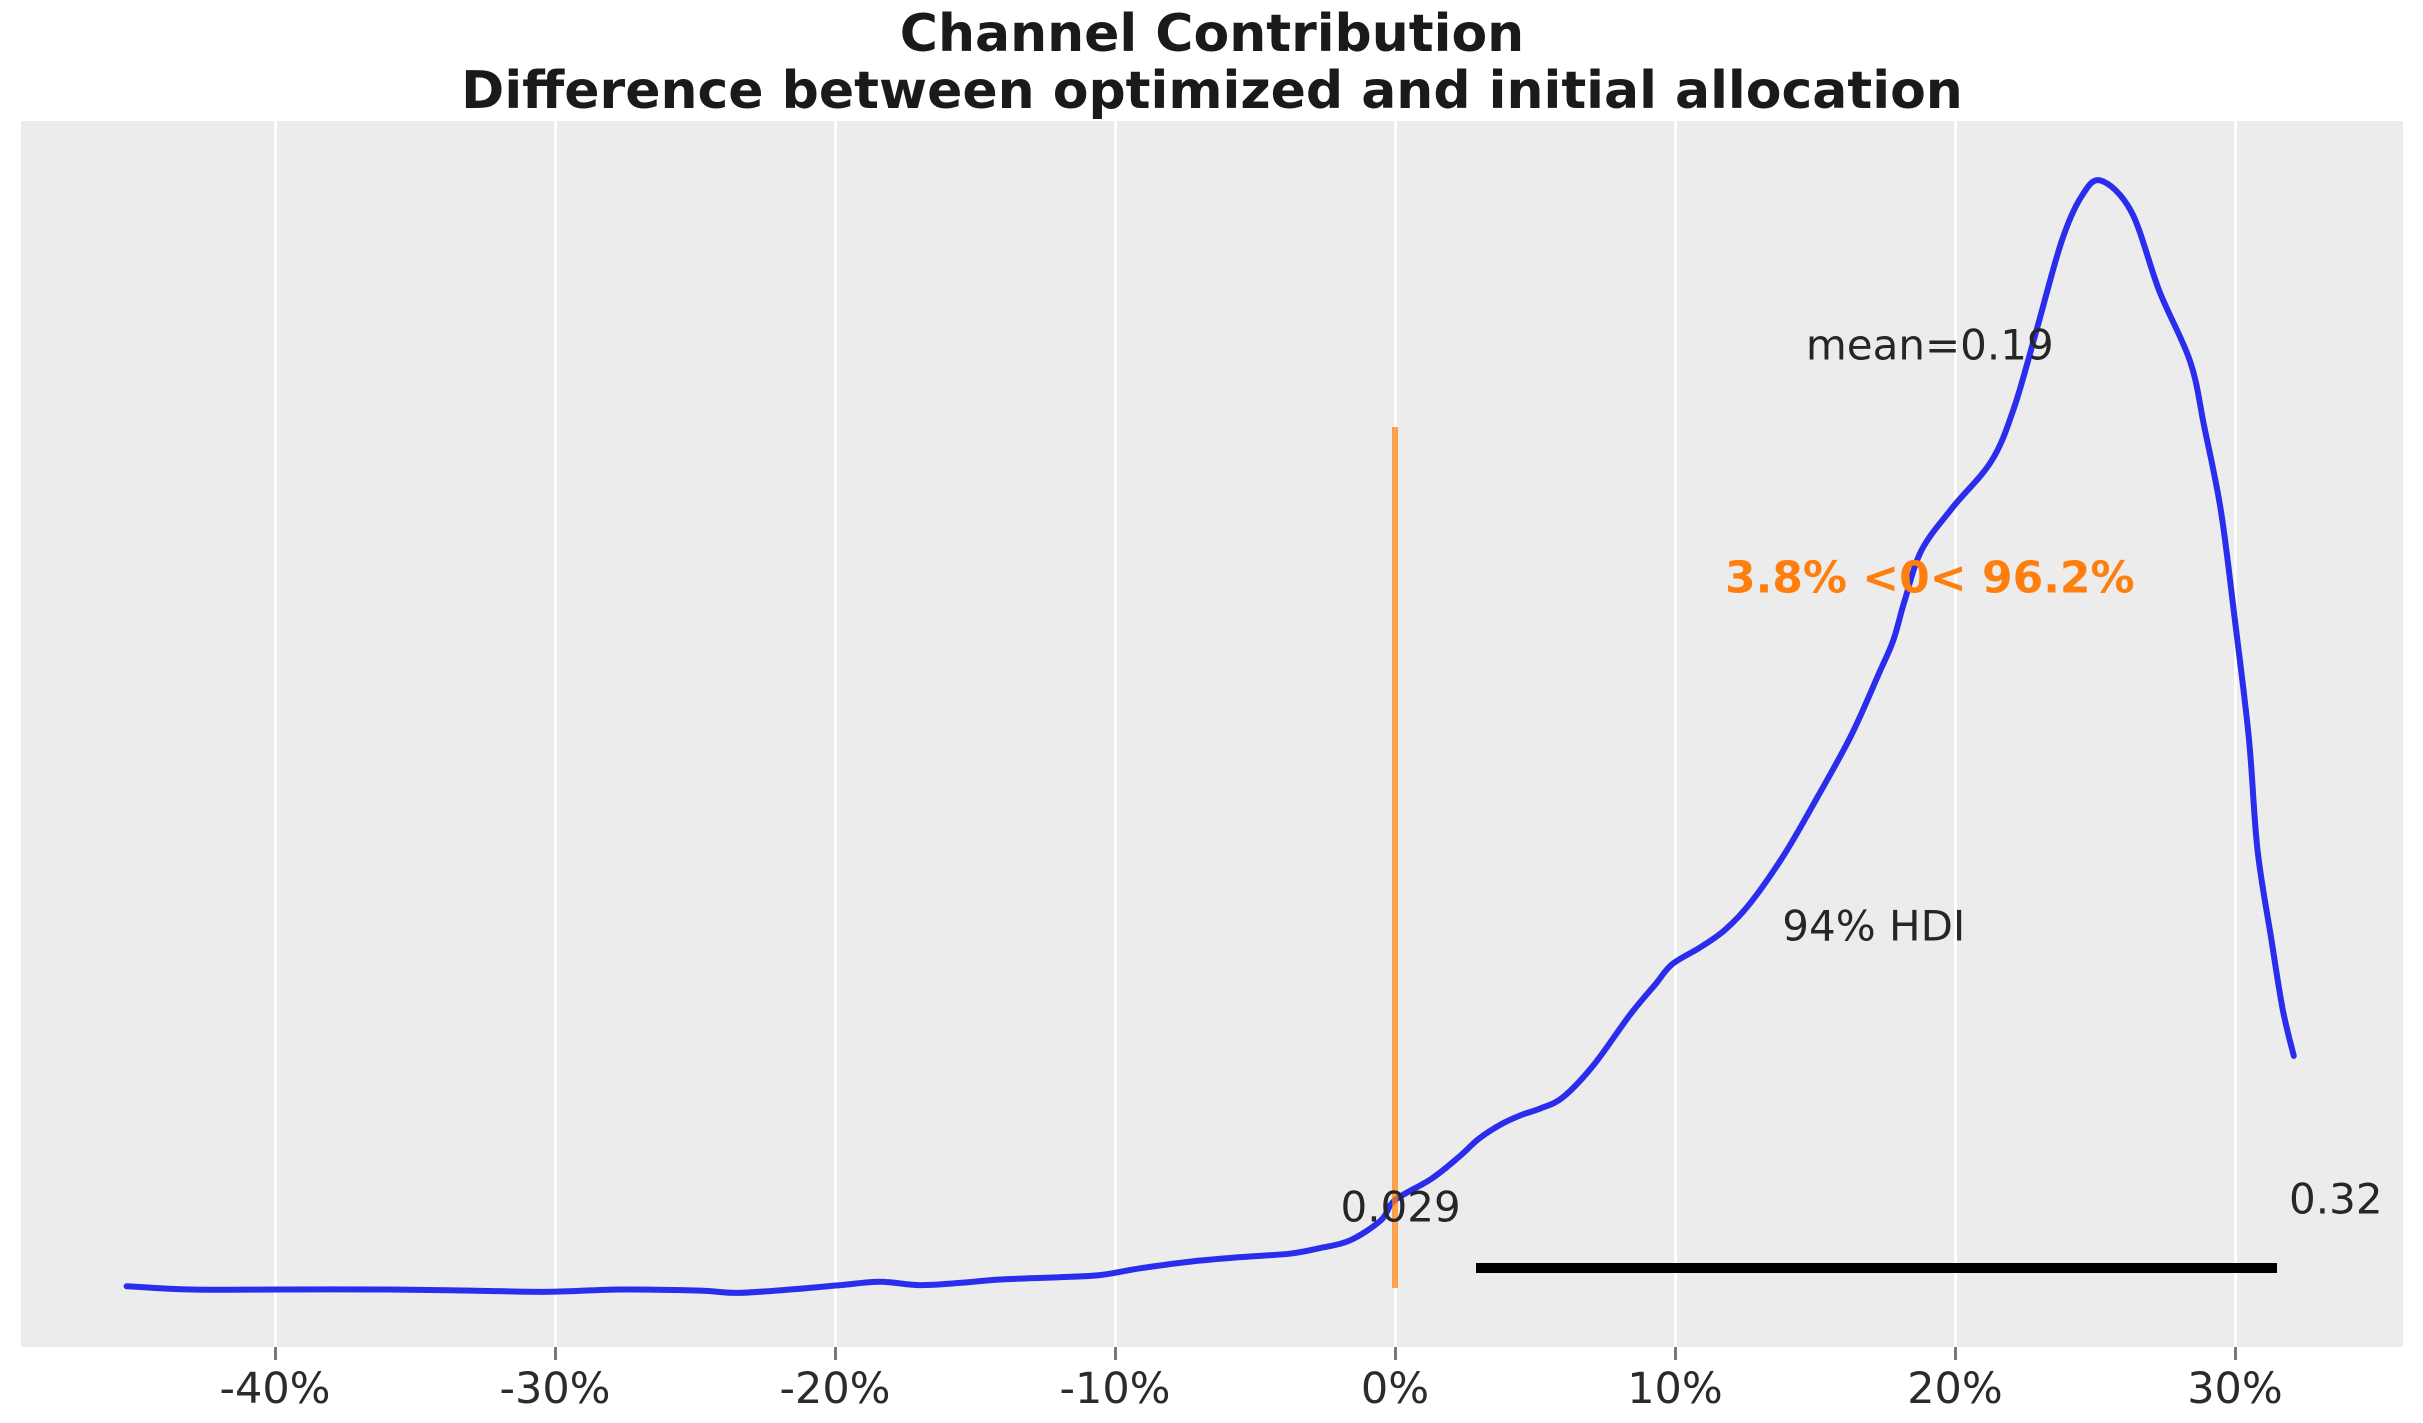  Describe the element at coordinates (1874, 926) in the screenshot. I see `annotation-hdi-label: 94% HDI` at that location.